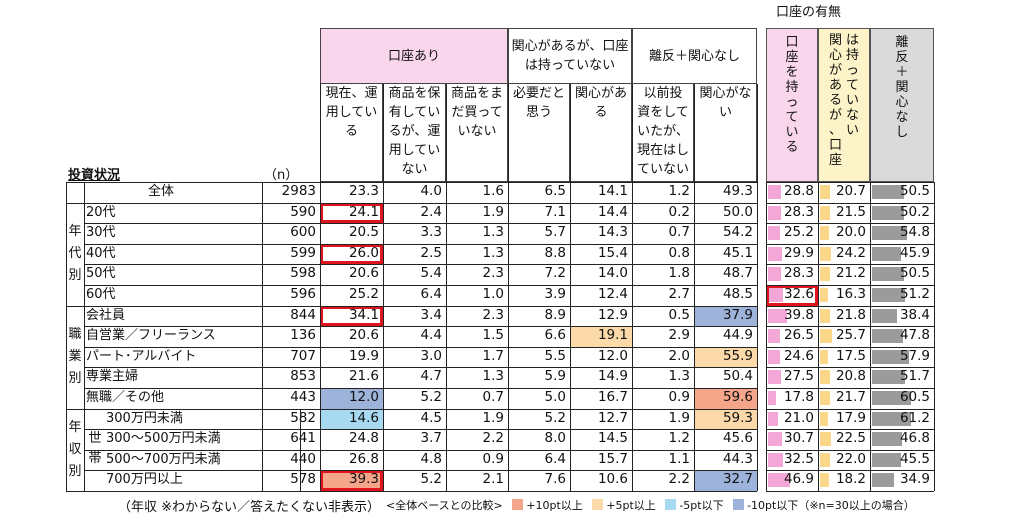 This screenshot has width=1024, height=520. Describe the element at coordinates (902, 117) in the screenshot. I see `vertical-char: な` at that location.